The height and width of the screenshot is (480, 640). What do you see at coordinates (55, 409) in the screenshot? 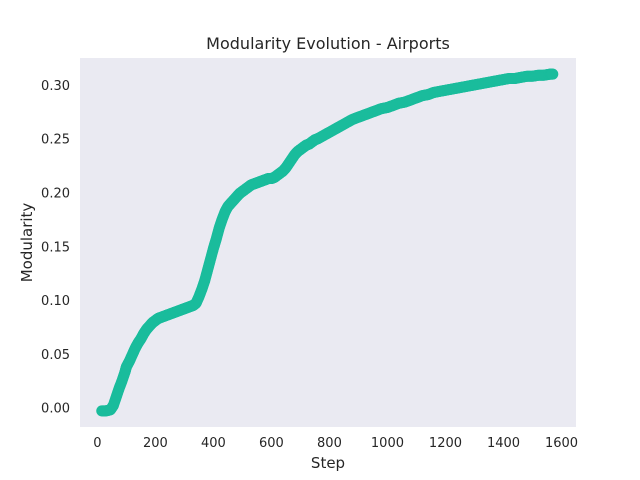
I see `y-tick-label: 0.00` at bounding box center [55, 409].